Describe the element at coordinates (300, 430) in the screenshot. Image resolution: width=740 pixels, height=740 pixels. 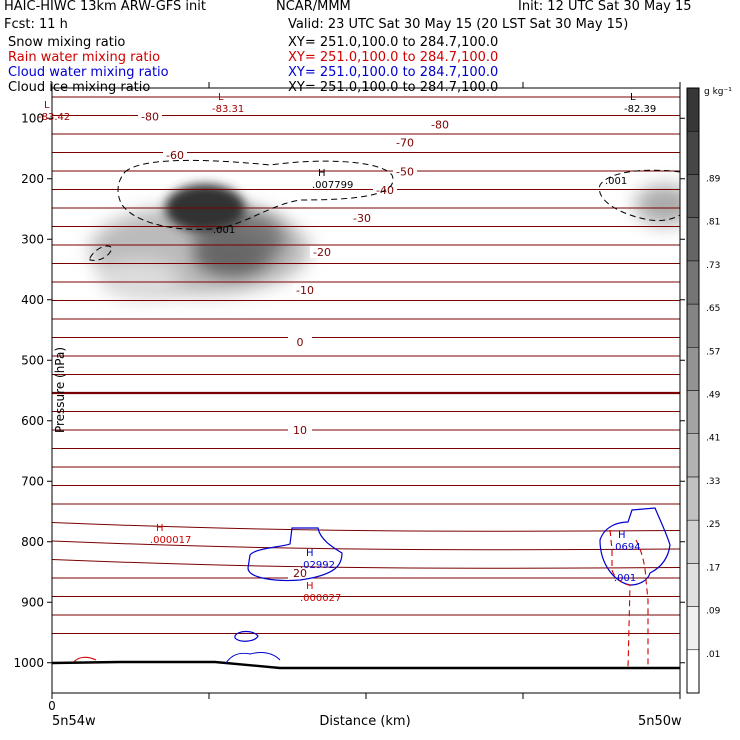
I see `isotherm-label: 10` at that location.